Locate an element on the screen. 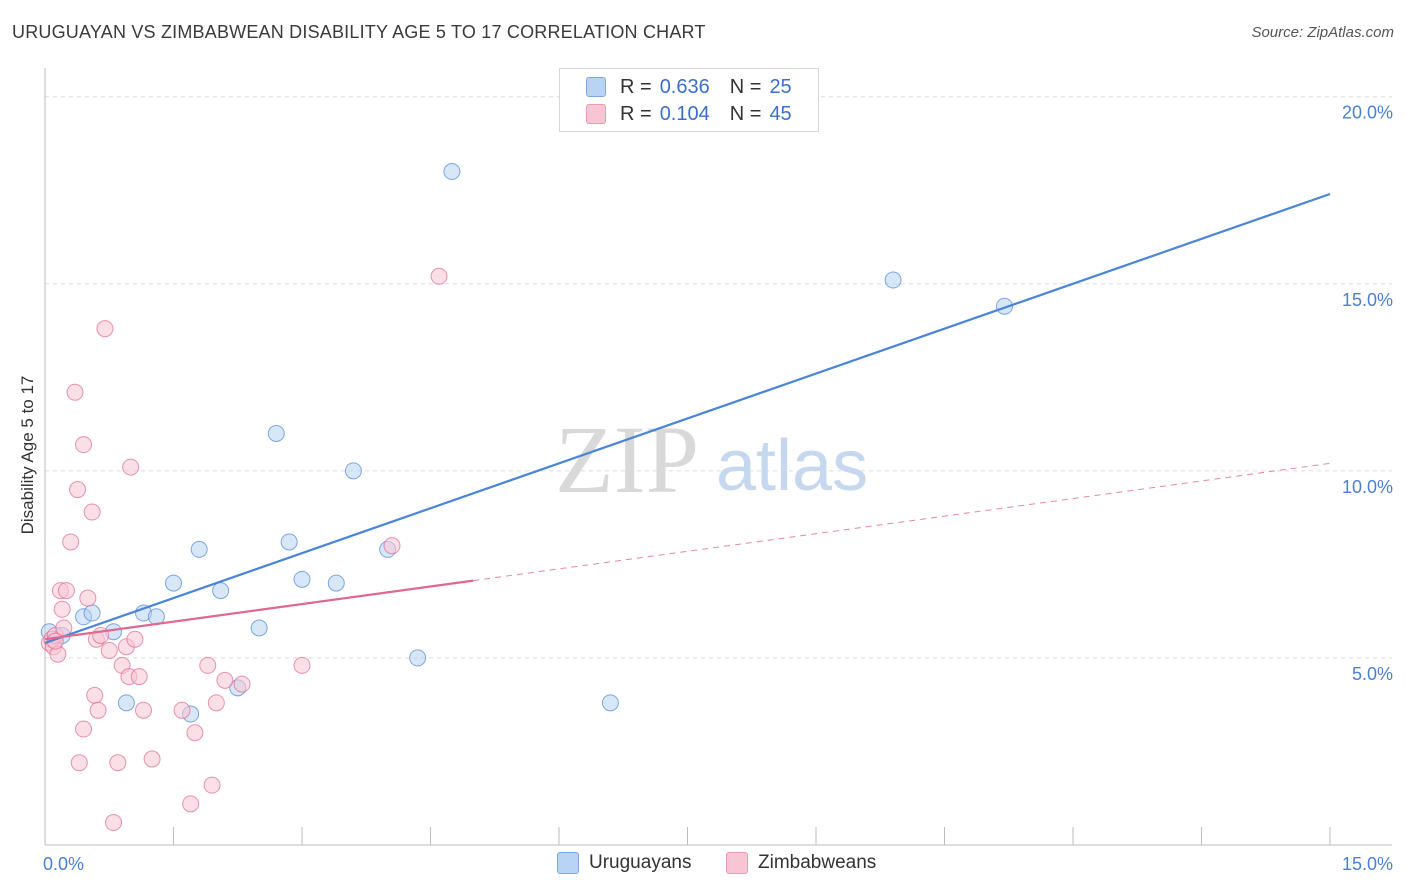 The height and width of the screenshot is (892, 1406). y-tick-label: 20.0% is located at coordinates (1367, 113).